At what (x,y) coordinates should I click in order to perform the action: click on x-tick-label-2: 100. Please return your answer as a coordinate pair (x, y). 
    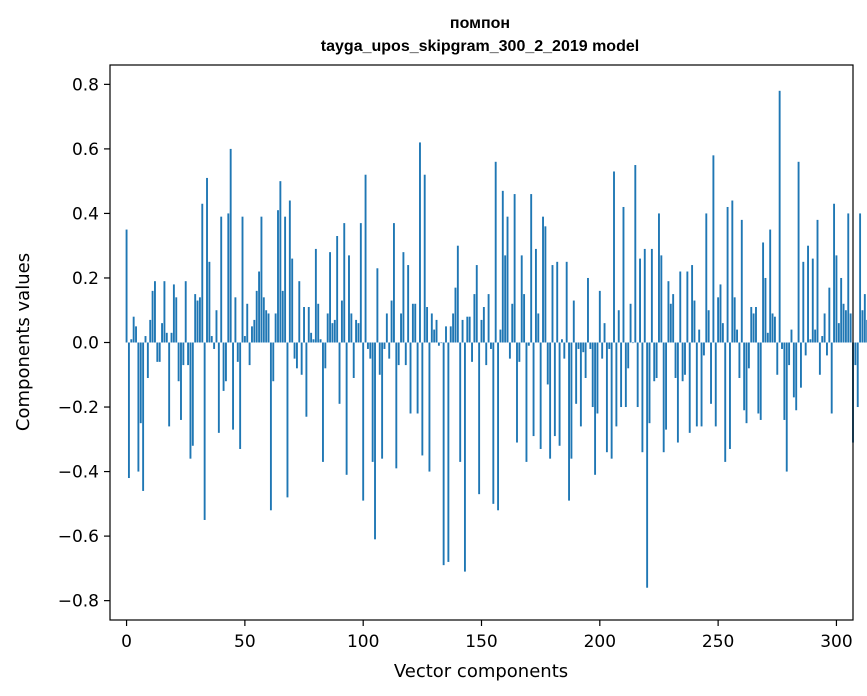
    Looking at the image, I should click on (363, 642).